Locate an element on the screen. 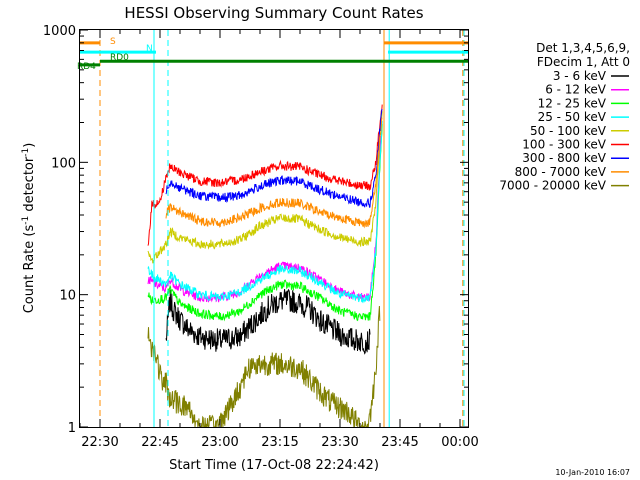 The image size is (640, 480). legend-header-1: Det 1,3,4,5,6,9, is located at coordinates (583, 48).